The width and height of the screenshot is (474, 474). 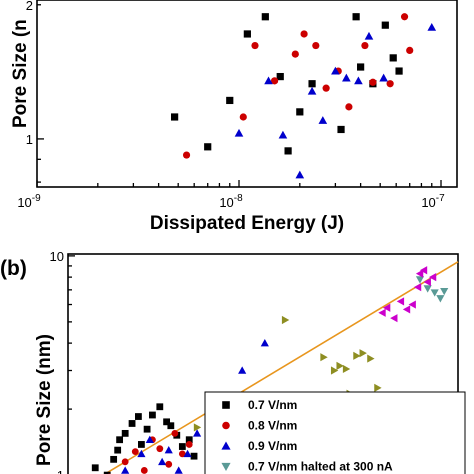 What do you see at coordinates (433, 201) in the screenshot?
I see `x-tick-label: 10⁻⁷` at bounding box center [433, 201].